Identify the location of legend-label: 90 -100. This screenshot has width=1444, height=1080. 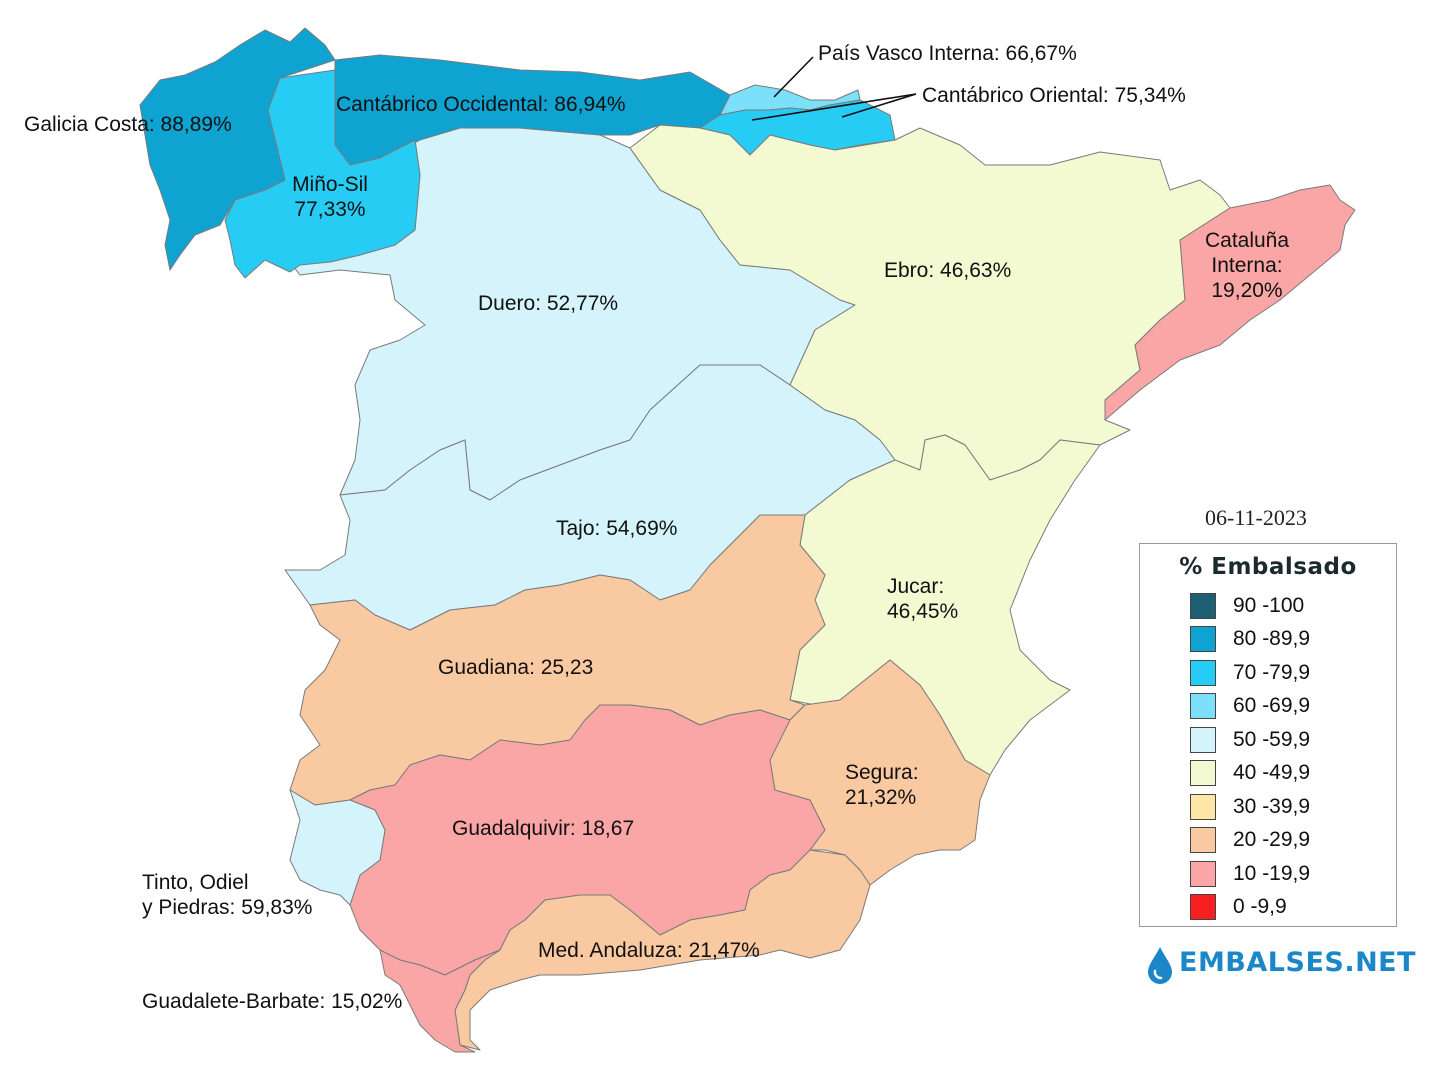
(1269, 605).